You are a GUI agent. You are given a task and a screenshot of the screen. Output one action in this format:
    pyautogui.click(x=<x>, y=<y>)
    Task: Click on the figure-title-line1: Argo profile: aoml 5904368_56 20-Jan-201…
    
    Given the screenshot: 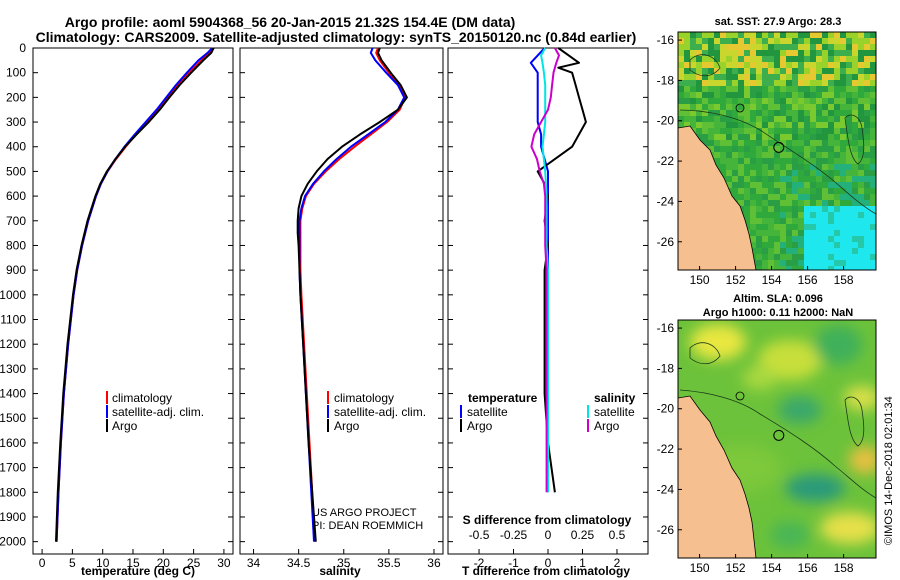 What is the action you would take?
    pyautogui.click(x=290, y=22)
    